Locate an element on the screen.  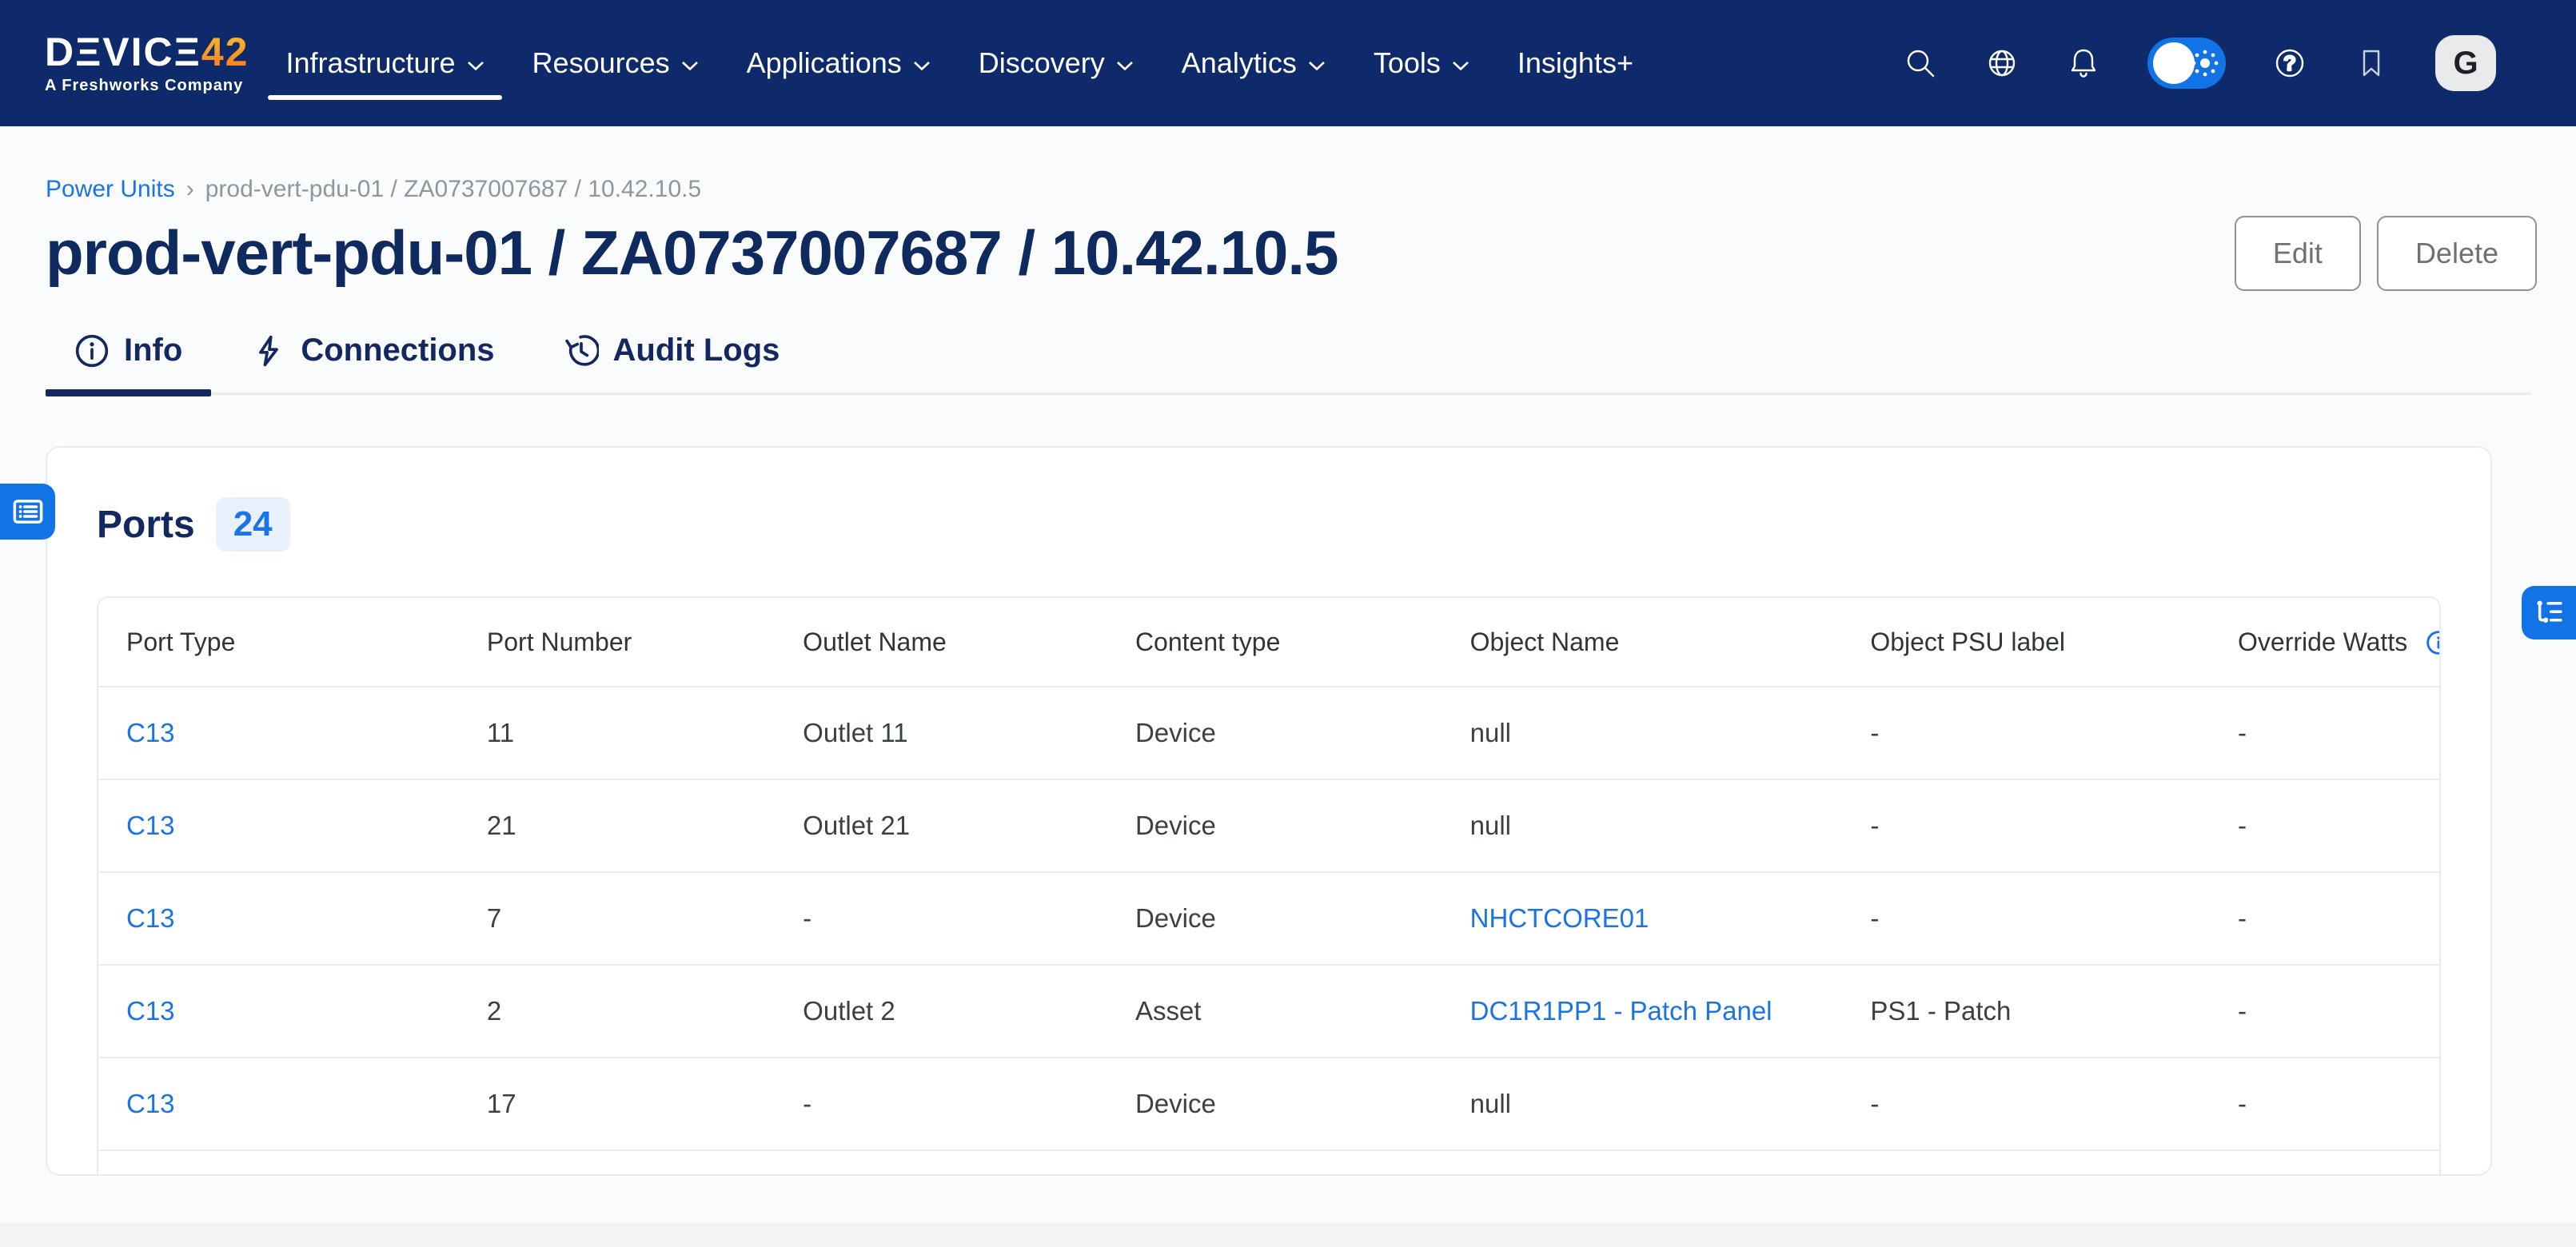
logo-wordmark: DΞVICΞ42 is located at coordinates (147, 52).